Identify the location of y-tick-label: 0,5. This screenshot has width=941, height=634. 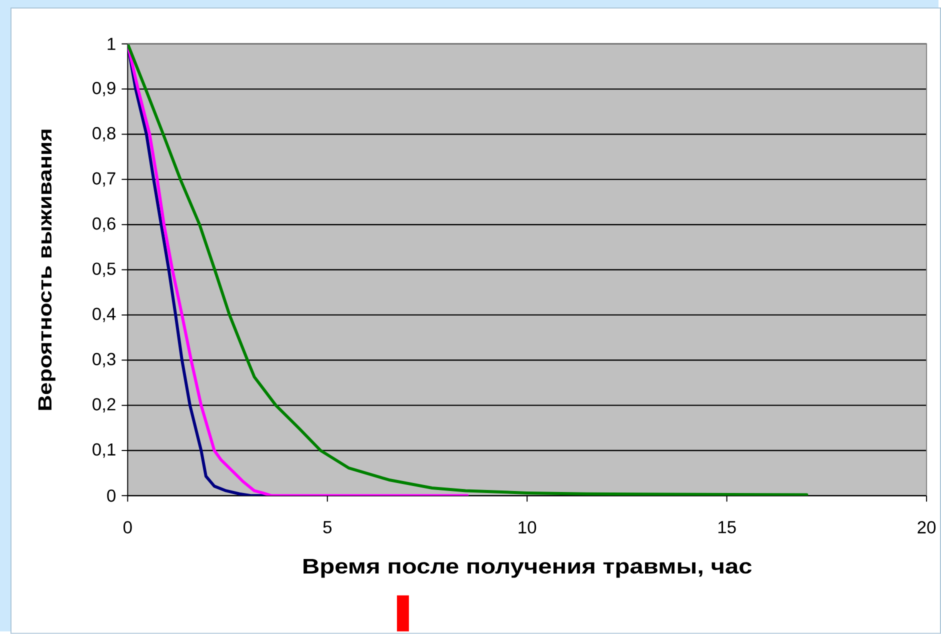
(104, 270).